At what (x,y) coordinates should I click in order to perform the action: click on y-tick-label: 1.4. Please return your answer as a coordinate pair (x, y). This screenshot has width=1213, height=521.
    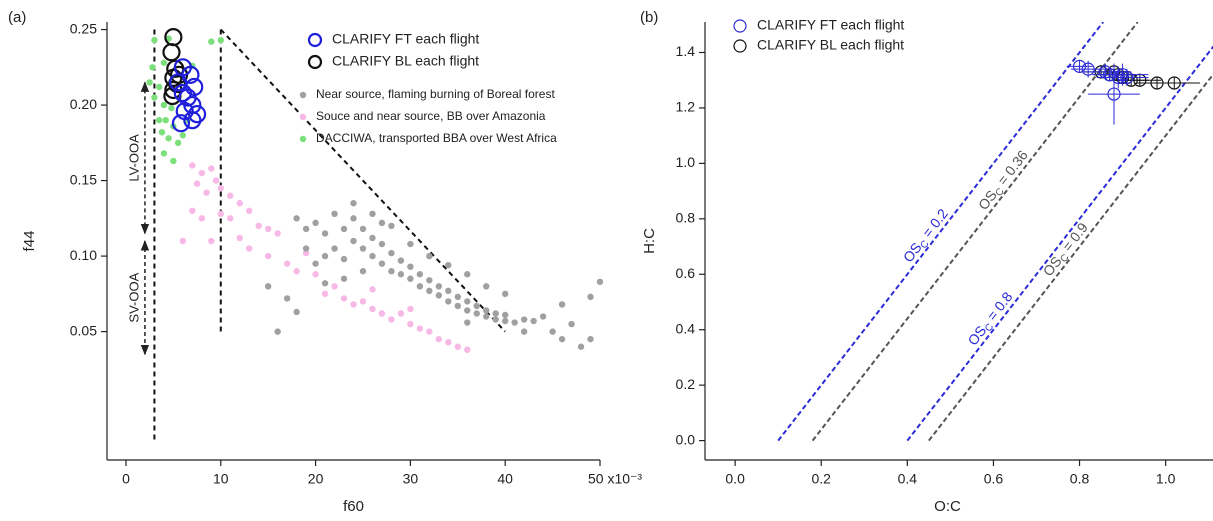
    Looking at the image, I should click on (686, 51).